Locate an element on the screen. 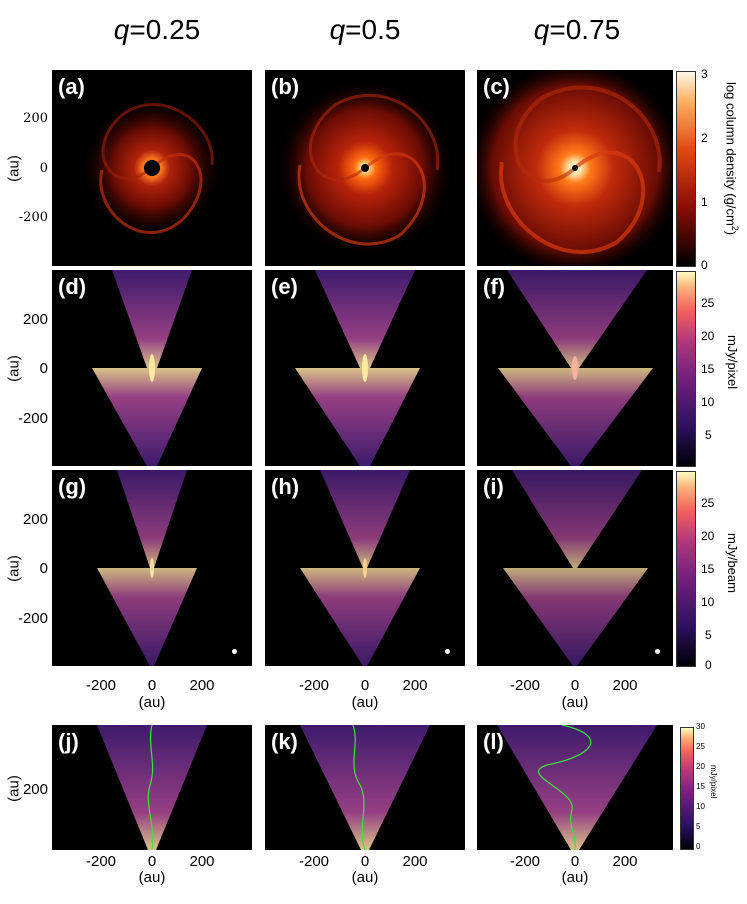  x-axis-label-i: (au) is located at coordinates (575, 702).